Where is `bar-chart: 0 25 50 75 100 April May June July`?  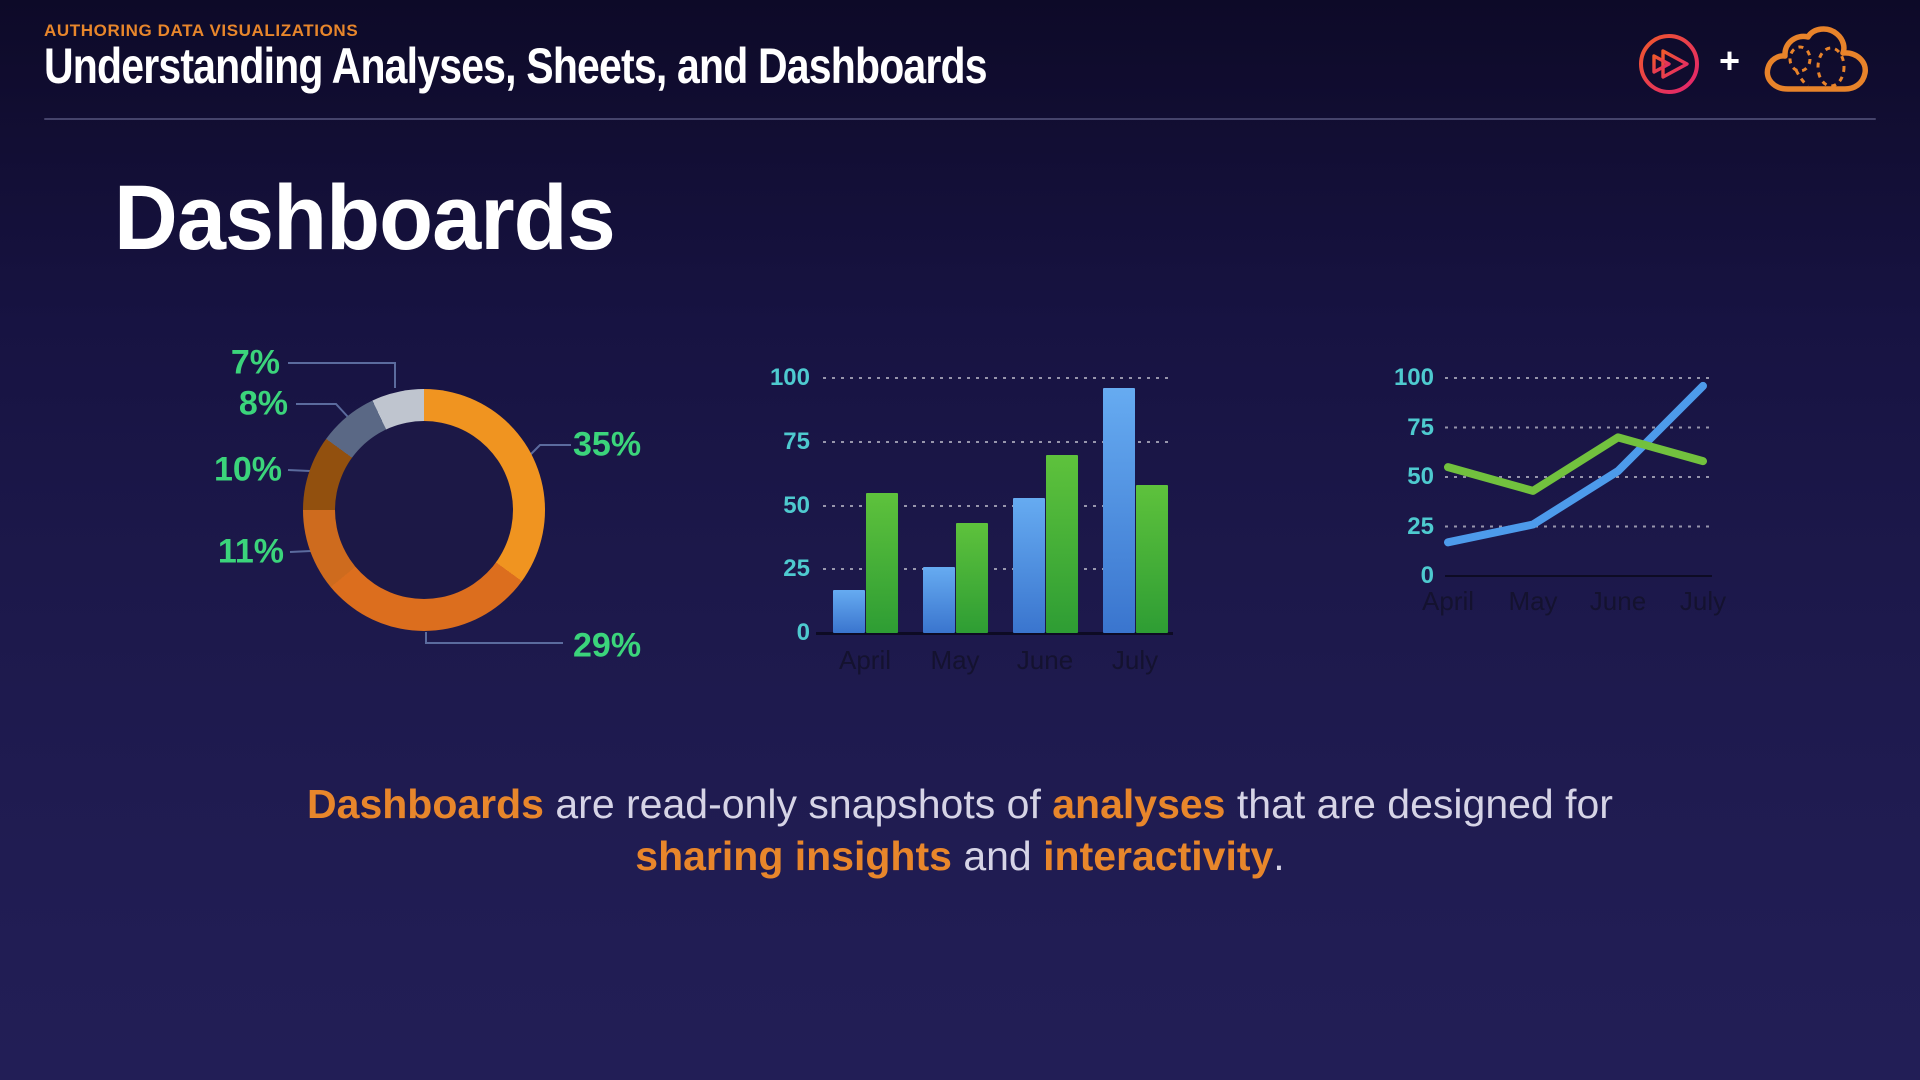 bar-chart: 0 25 50 75 100 April May June July is located at coordinates (985, 520).